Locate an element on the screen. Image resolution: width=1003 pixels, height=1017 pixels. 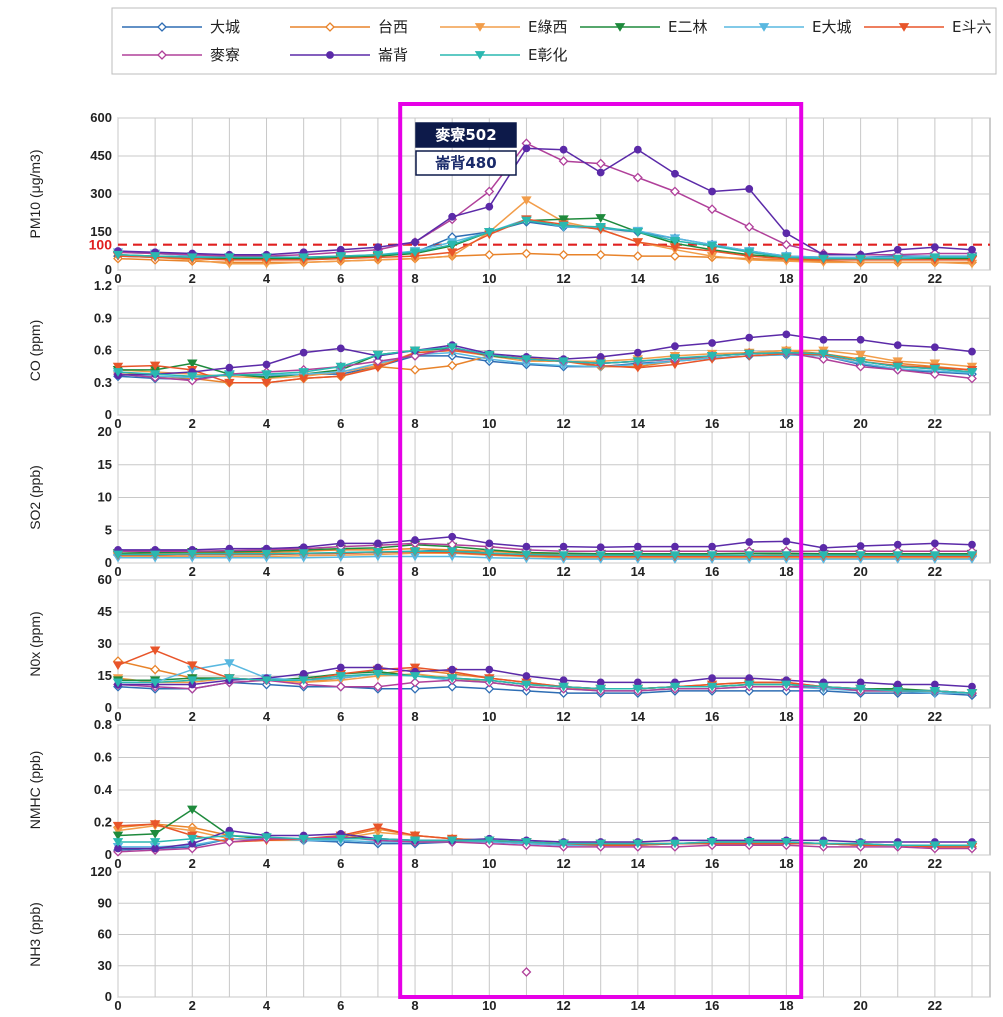
y-tick-label: 0.9 is located at coordinates (103, 317).